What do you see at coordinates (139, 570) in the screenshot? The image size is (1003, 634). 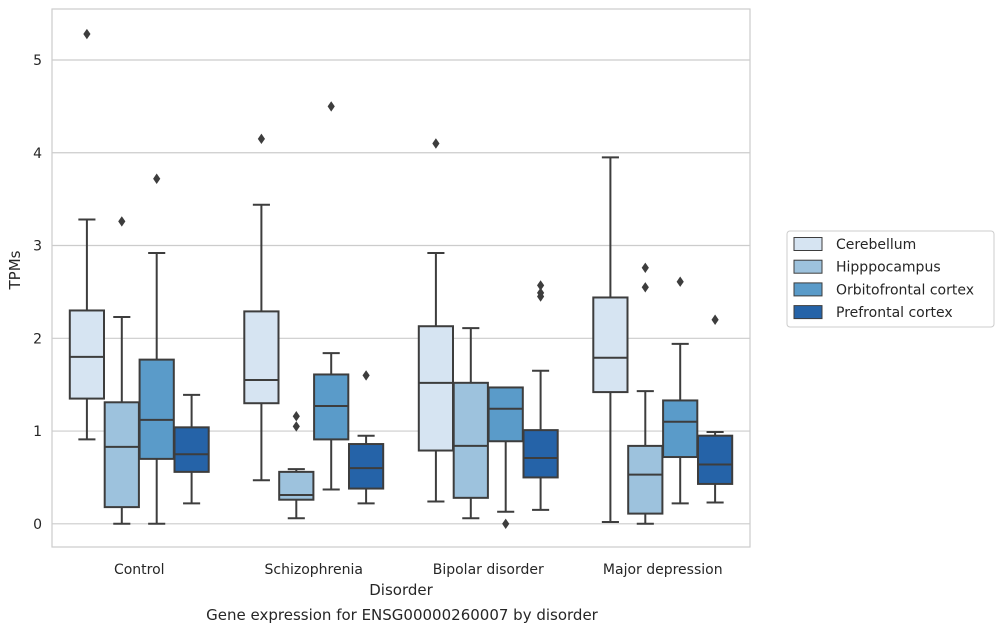 I see `x-tick-label: Control` at bounding box center [139, 570].